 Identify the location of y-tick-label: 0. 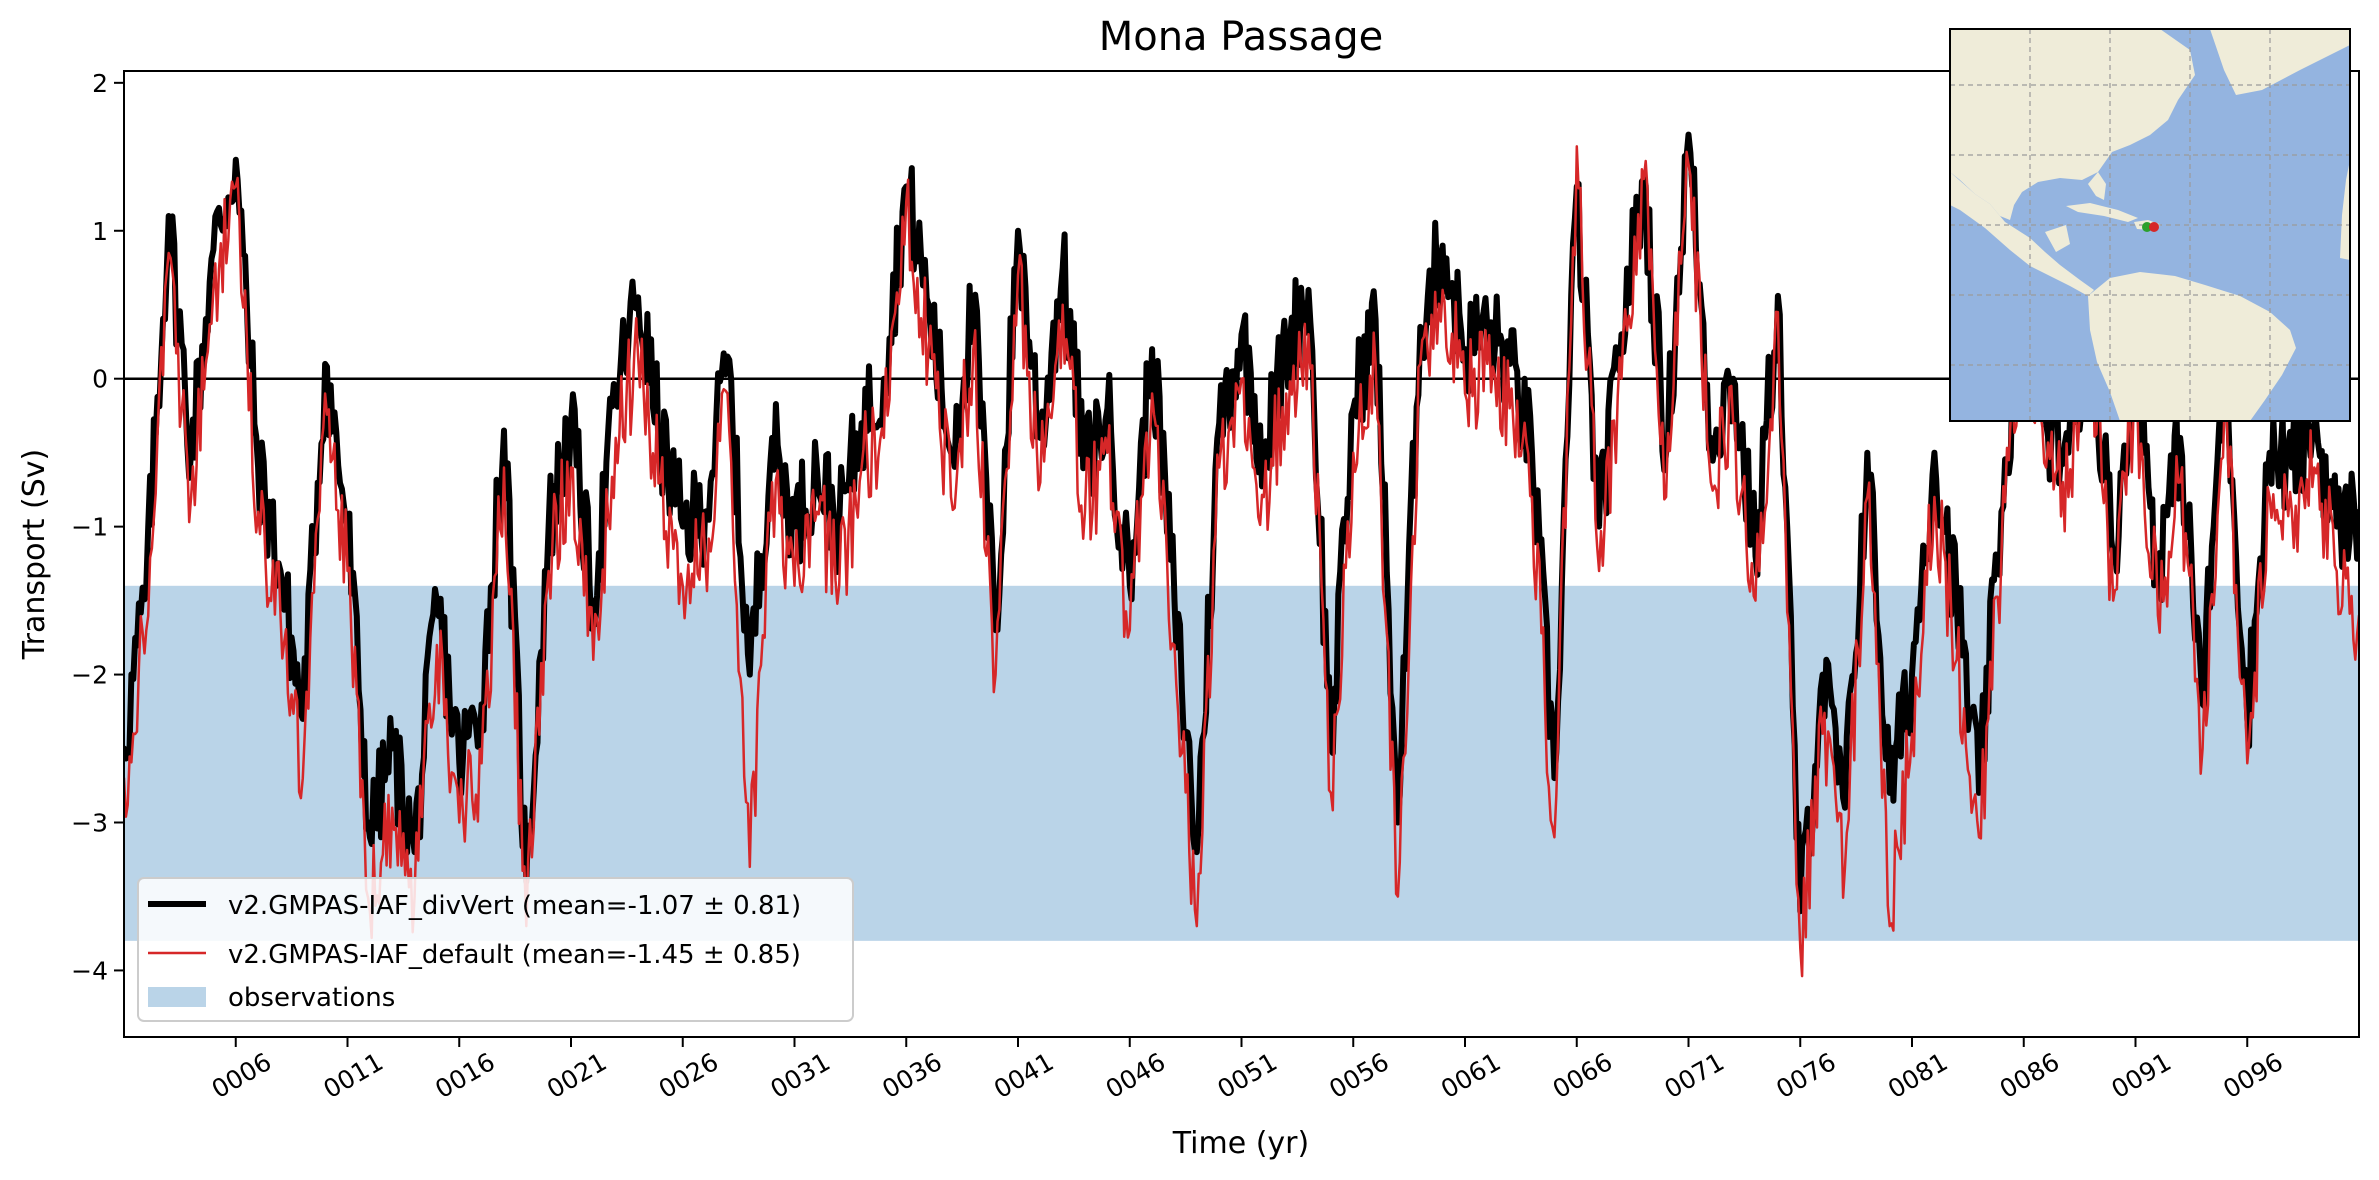
(100, 379).